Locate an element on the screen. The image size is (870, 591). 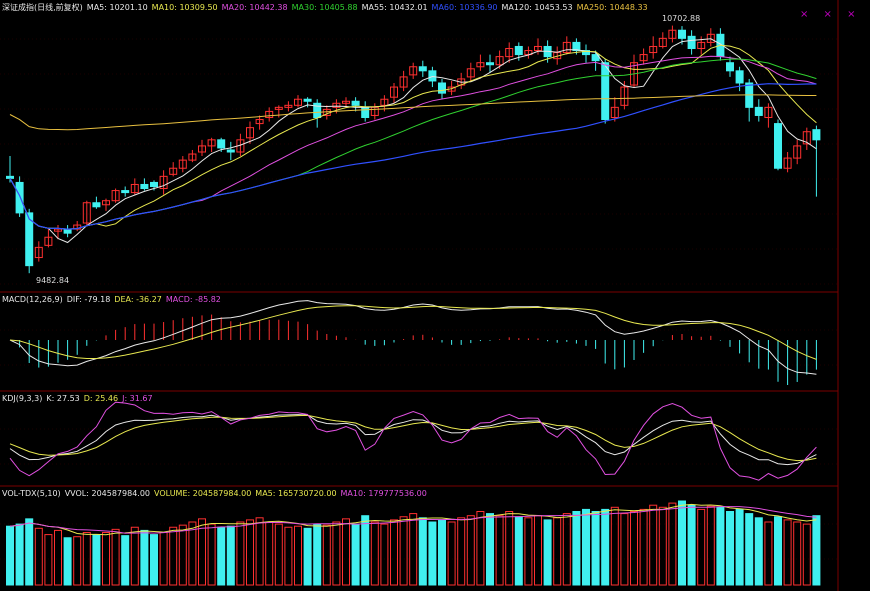
kdj-legend-item: J: 31.67 is located at coordinates (137, 398).